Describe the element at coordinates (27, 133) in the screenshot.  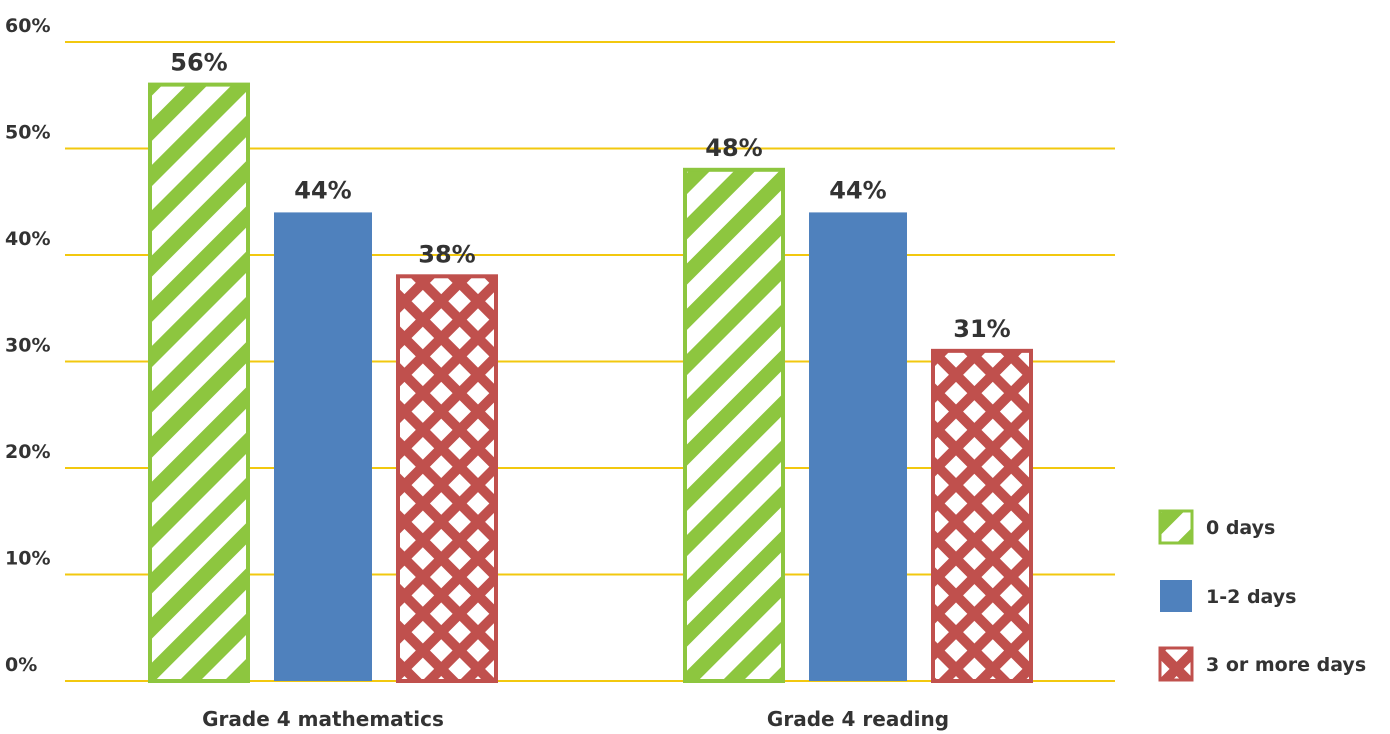
I see `y-tick-label: 50%` at that location.